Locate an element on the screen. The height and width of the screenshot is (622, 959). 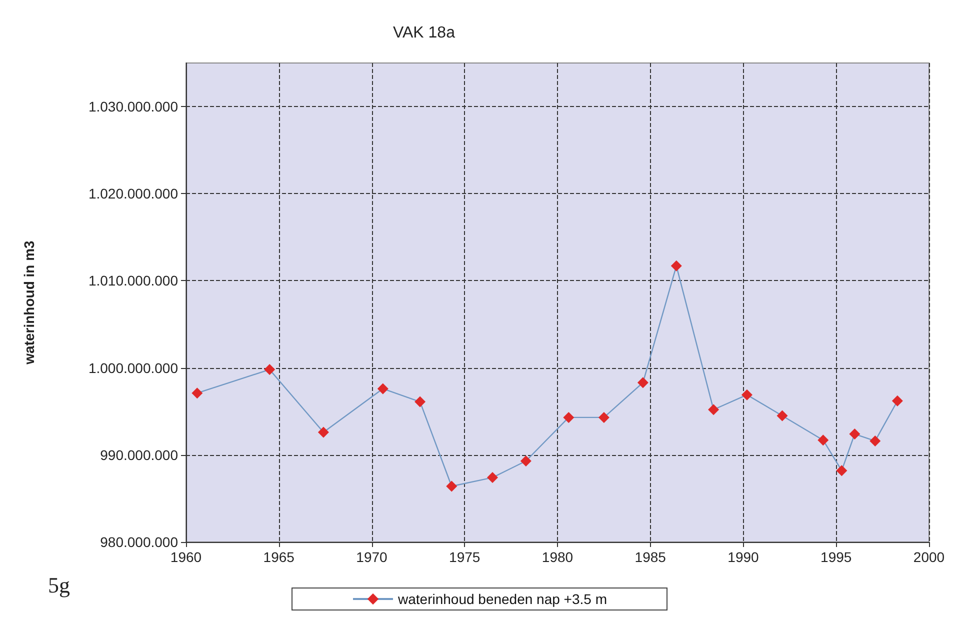
y-tick-label: 990.000.000 is located at coordinates (139, 454).